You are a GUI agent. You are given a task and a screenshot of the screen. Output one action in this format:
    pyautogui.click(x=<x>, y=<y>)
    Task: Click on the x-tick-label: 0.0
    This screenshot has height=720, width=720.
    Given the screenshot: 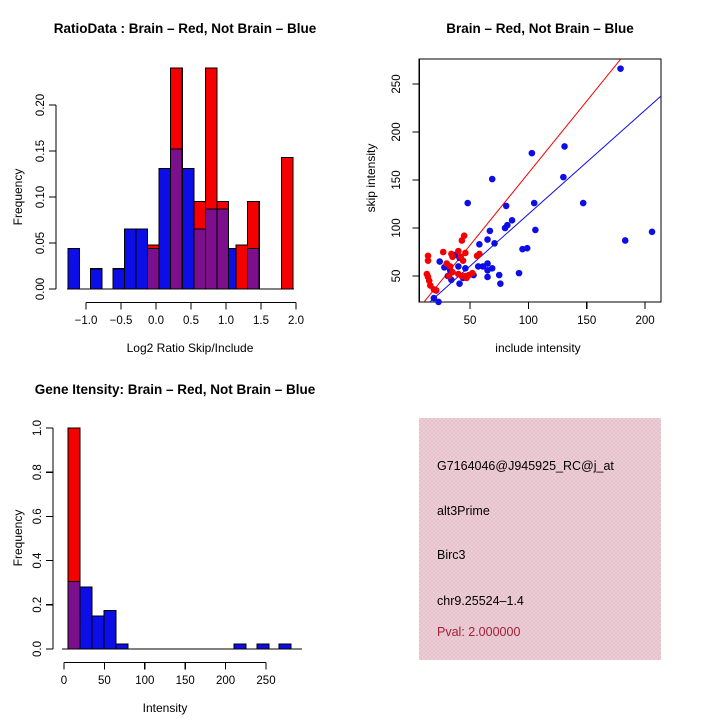 What is the action you would take?
    pyautogui.click(x=156, y=321)
    